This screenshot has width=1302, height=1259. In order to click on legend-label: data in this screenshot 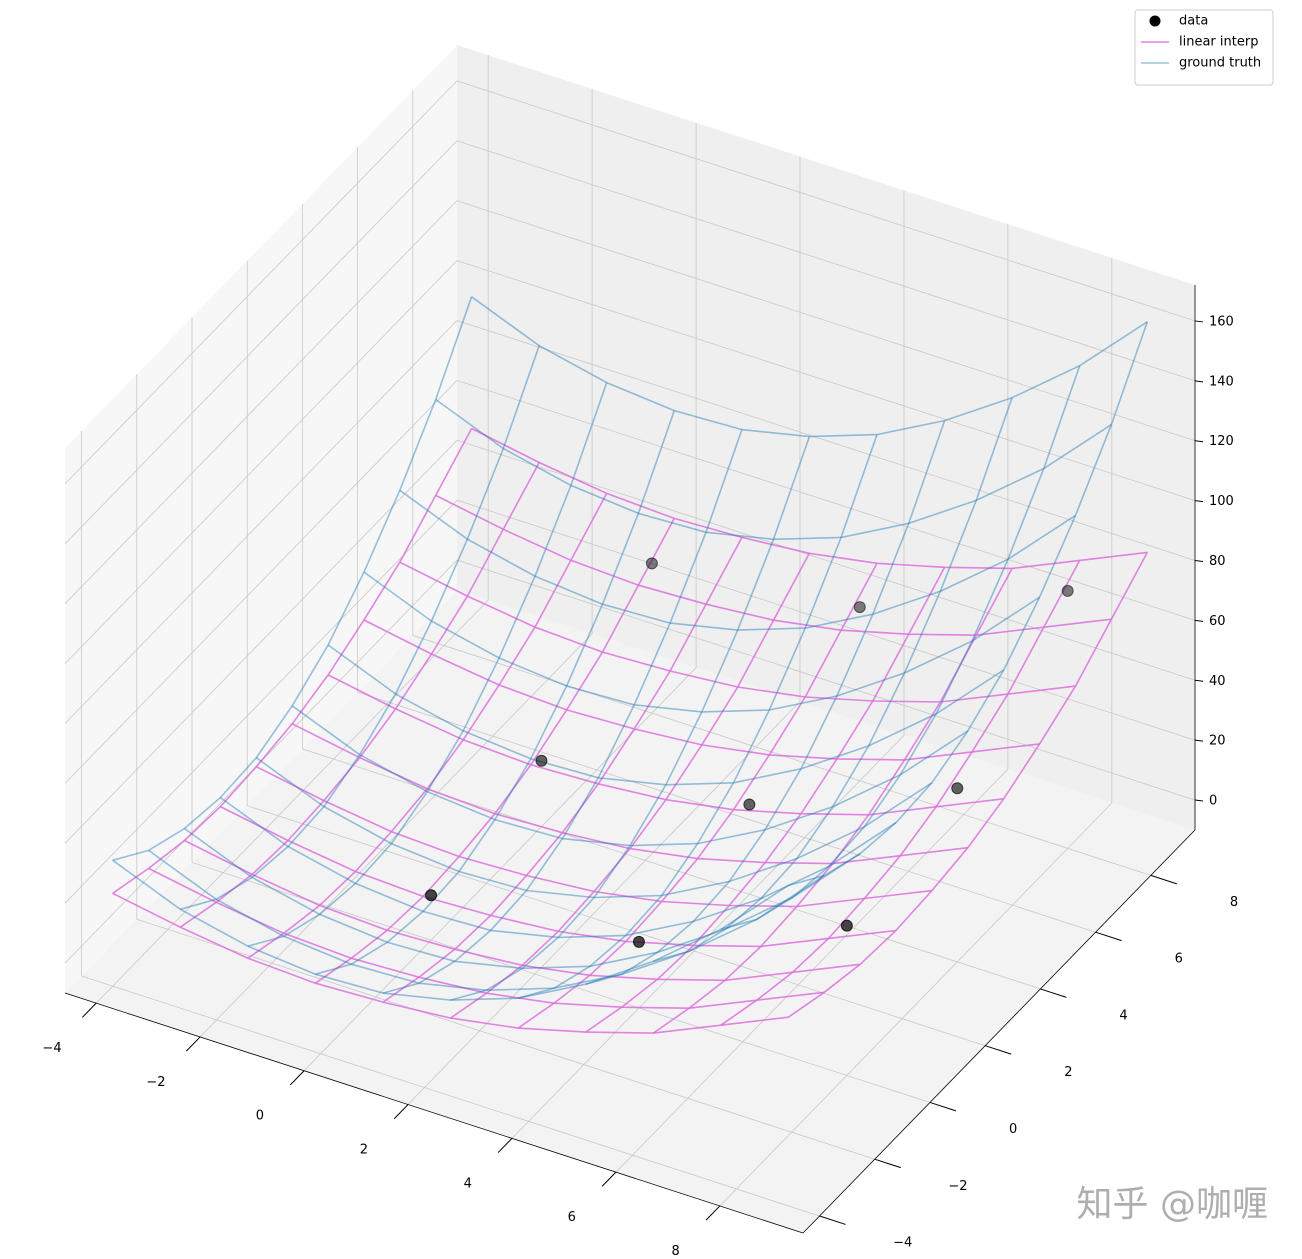, I will do `click(1193, 21)`.